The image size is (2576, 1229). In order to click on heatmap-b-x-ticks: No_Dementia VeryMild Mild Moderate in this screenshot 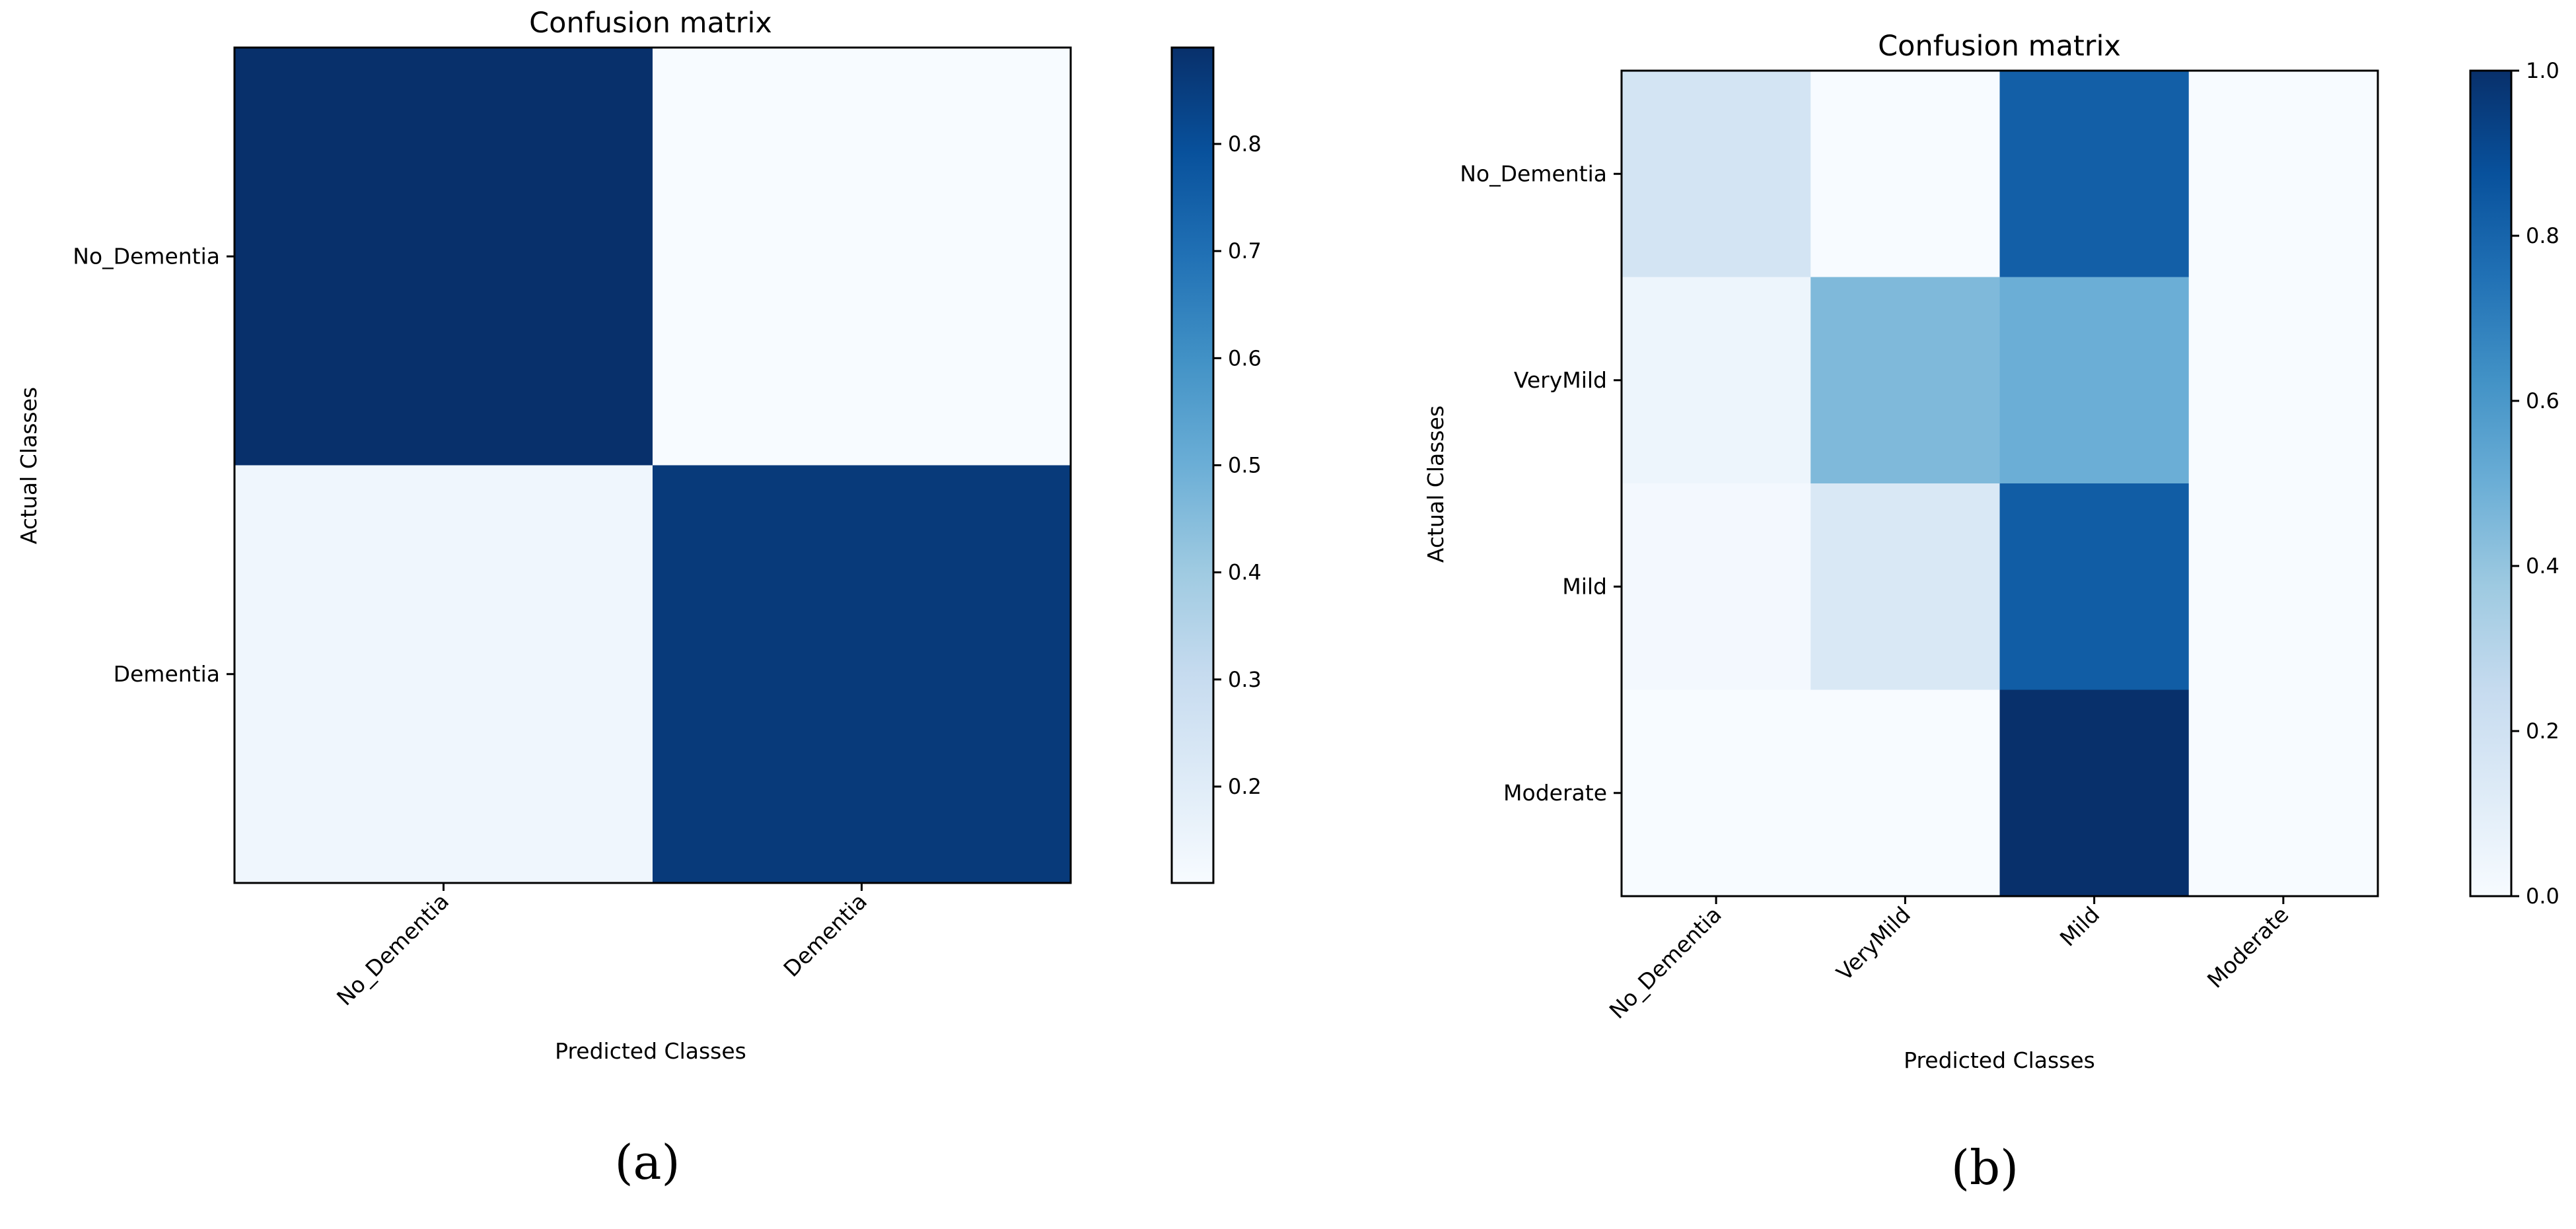, I will do `click(1949, 960)`.